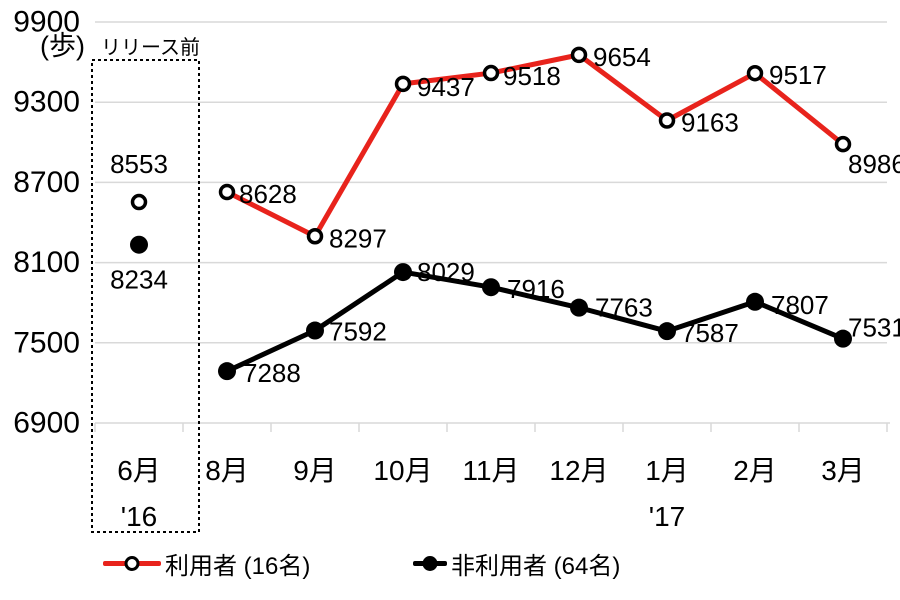 The image size is (900, 600). I want to click on legend-label-users: 利用者 (16名), so click(238, 566).